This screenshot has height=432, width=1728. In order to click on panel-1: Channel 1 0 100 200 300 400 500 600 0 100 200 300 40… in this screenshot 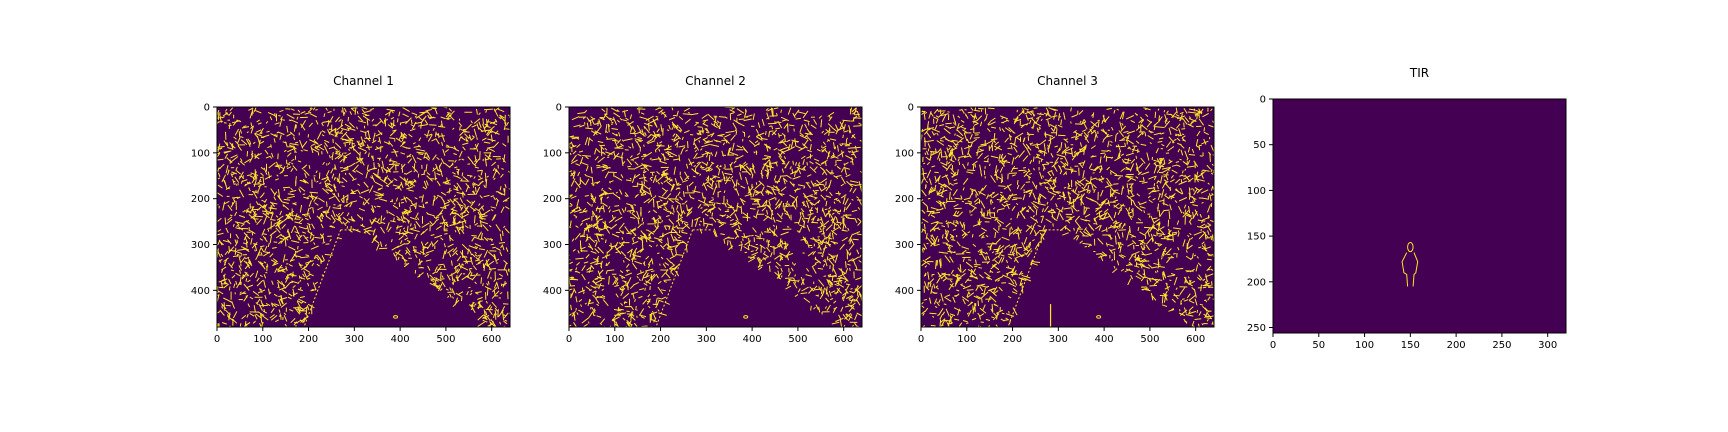, I will do `click(351, 209)`.